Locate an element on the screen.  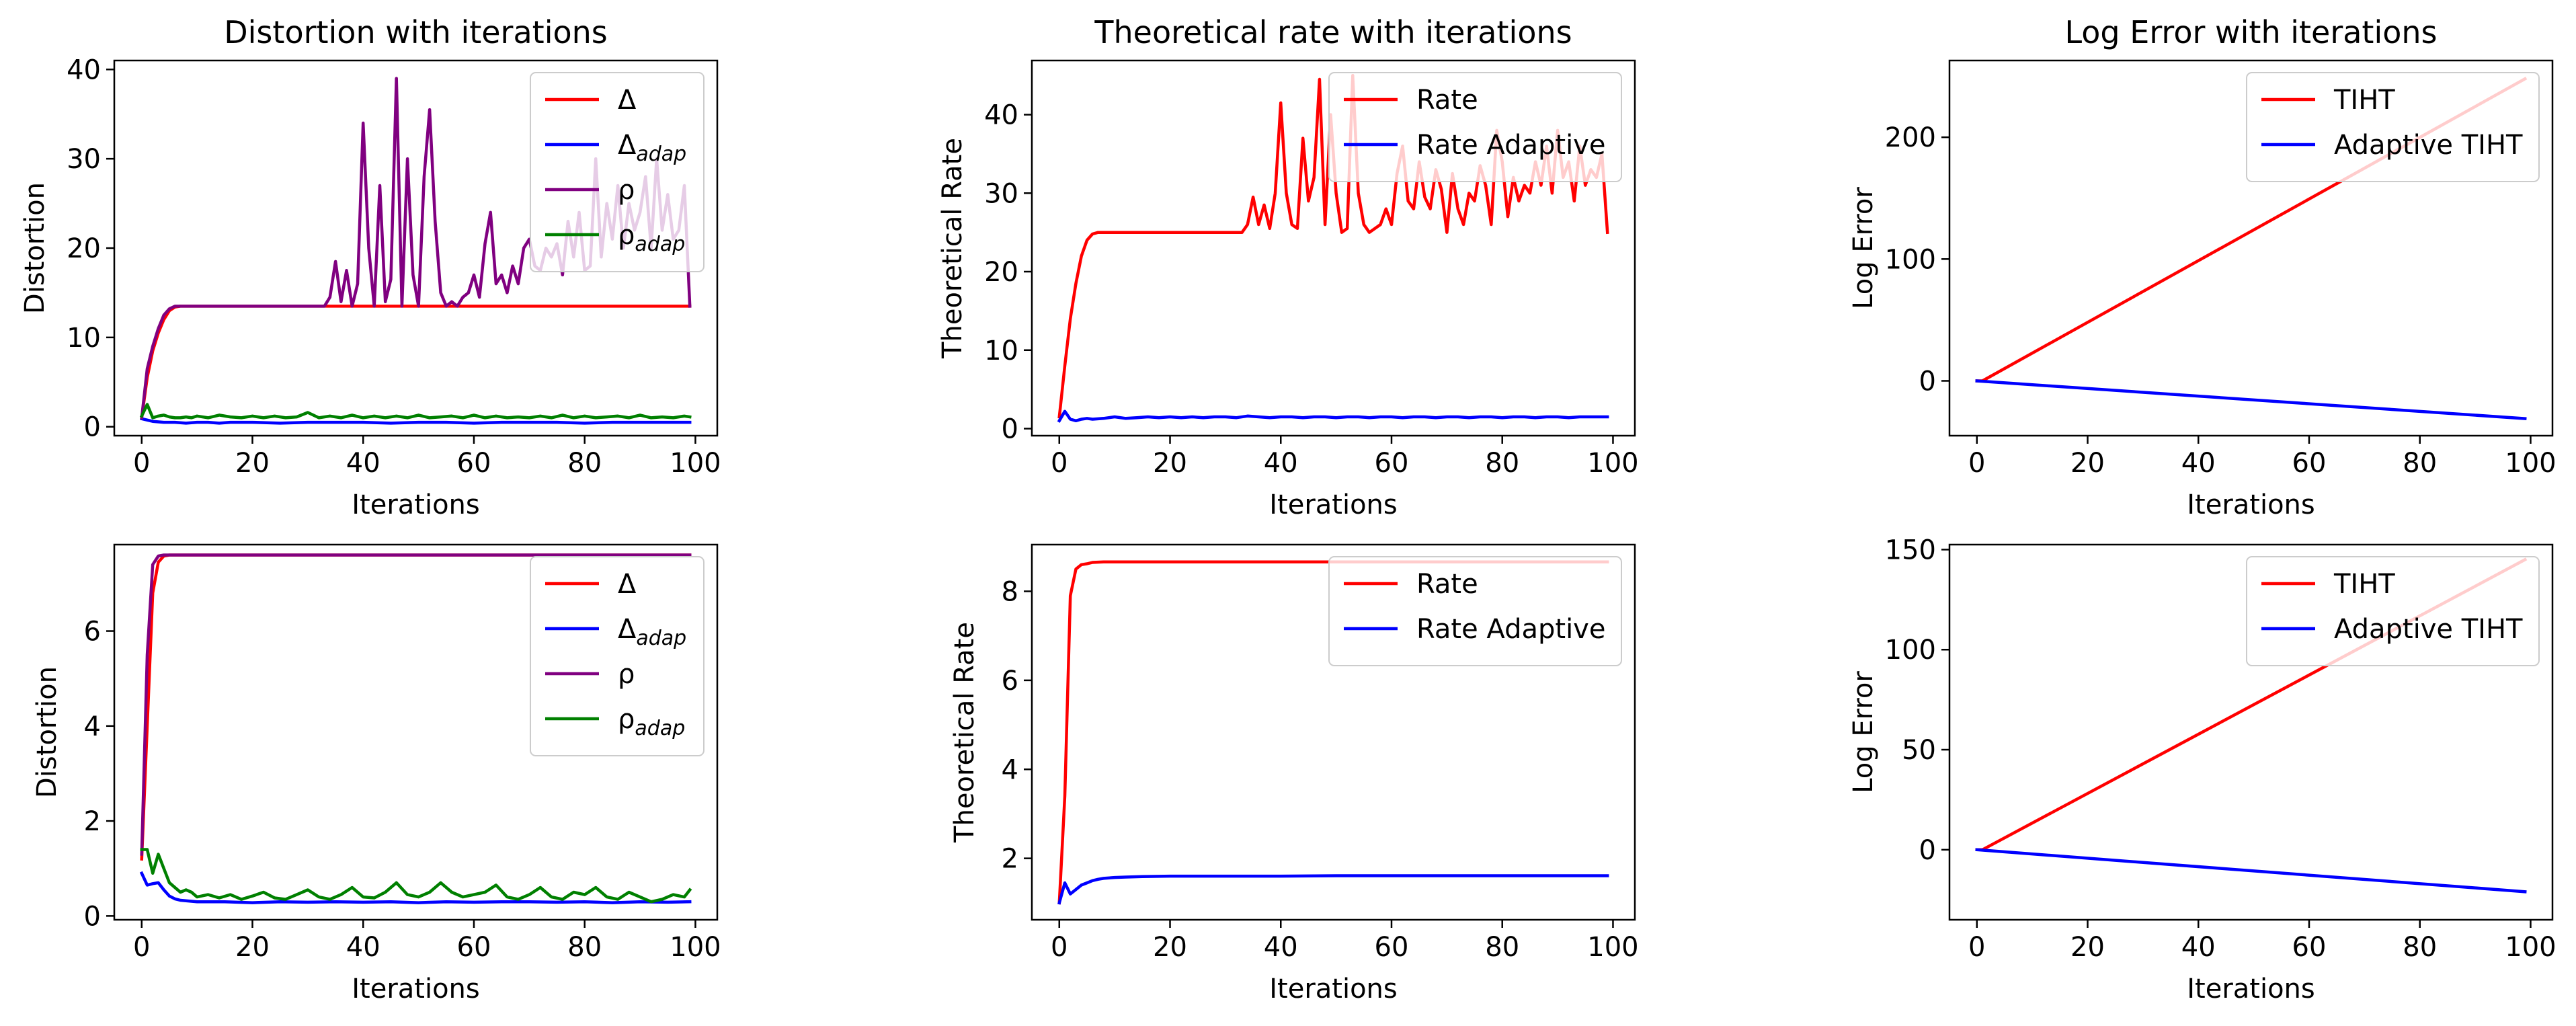
y-tick-label: 50 is located at coordinates (1919, 751).